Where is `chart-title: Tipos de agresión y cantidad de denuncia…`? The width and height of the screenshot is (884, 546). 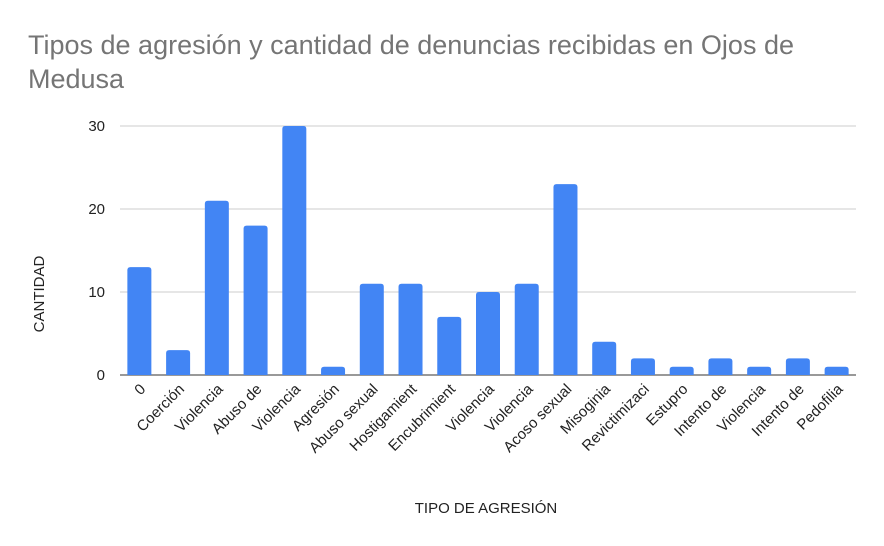
chart-title: Tipos de agresión y cantidad de denuncia… is located at coordinates (411, 62).